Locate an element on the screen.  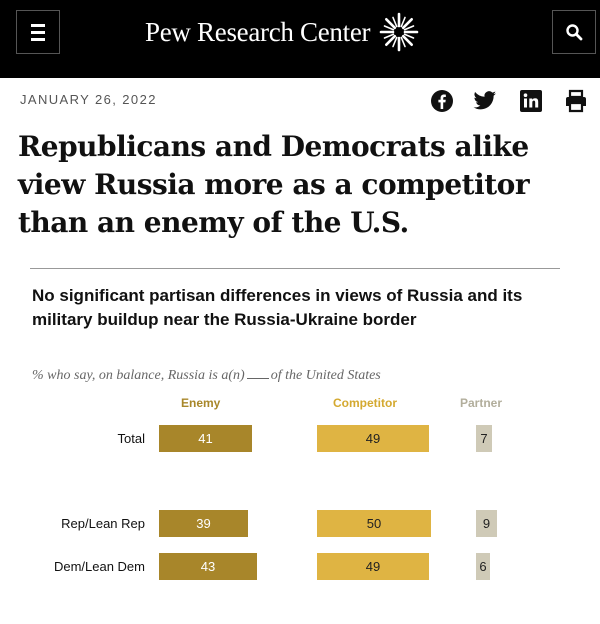
row-label-rep-lean-rep: Rep/Lean Rep is located at coordinates (103, 523).